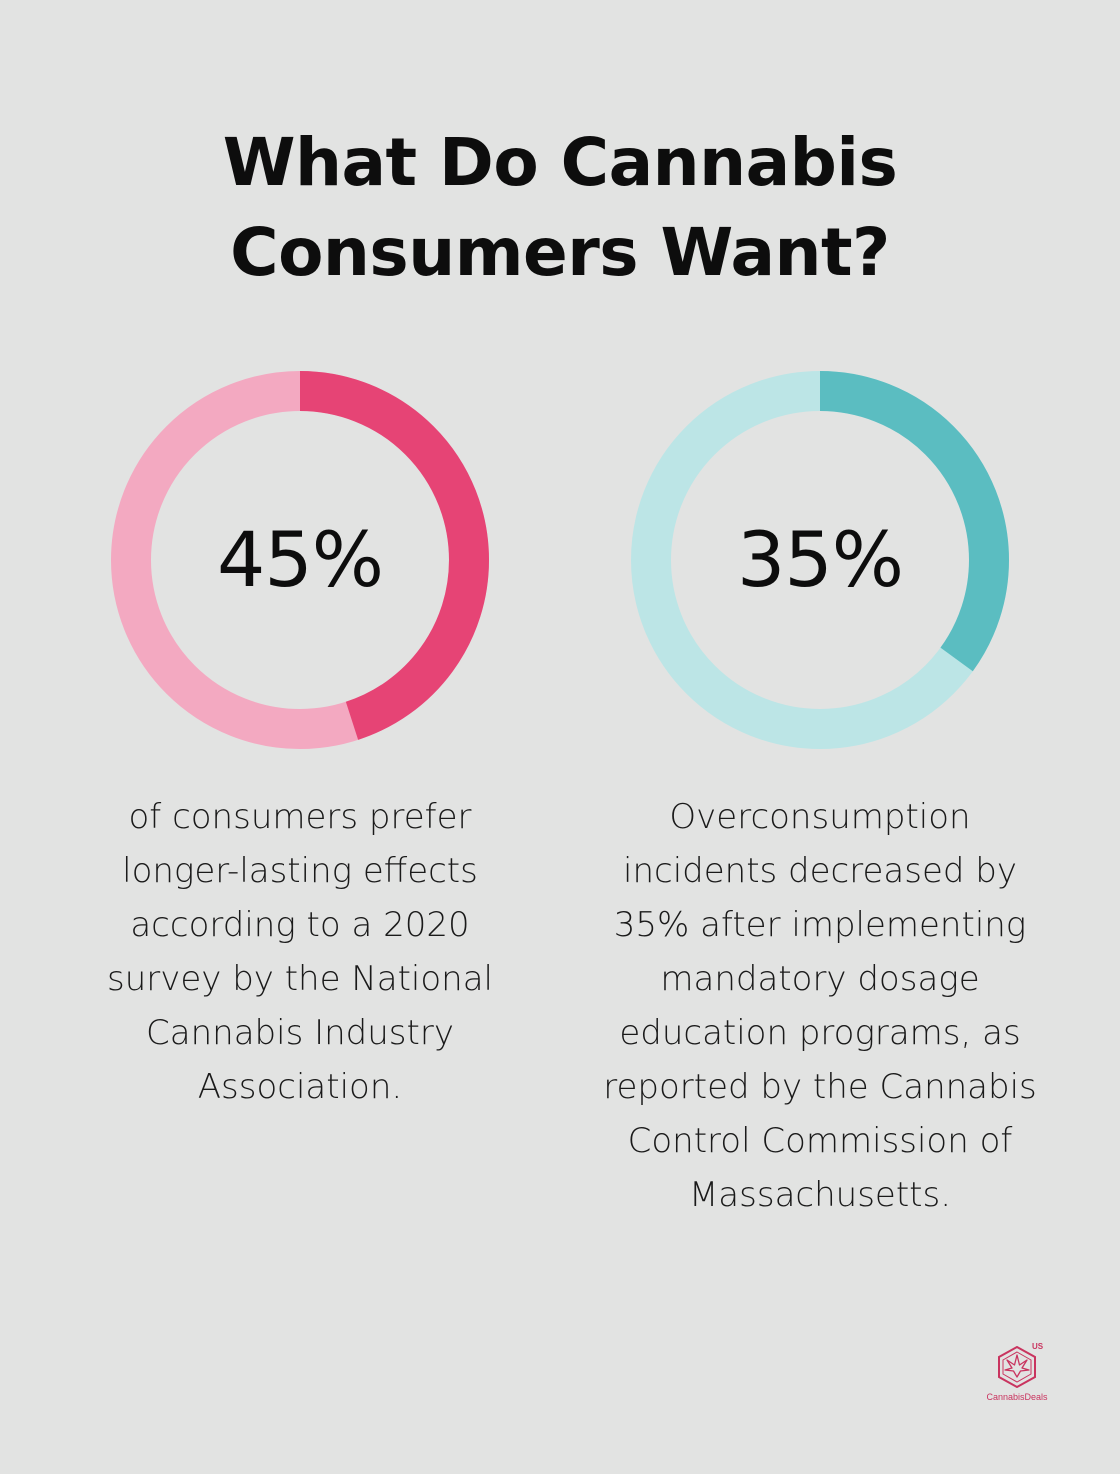  What do you see at coordinates (820, 1087) in the screenshot?
I see `caption-line: reported by the Cannabis` at bounding box center [820, 1087].